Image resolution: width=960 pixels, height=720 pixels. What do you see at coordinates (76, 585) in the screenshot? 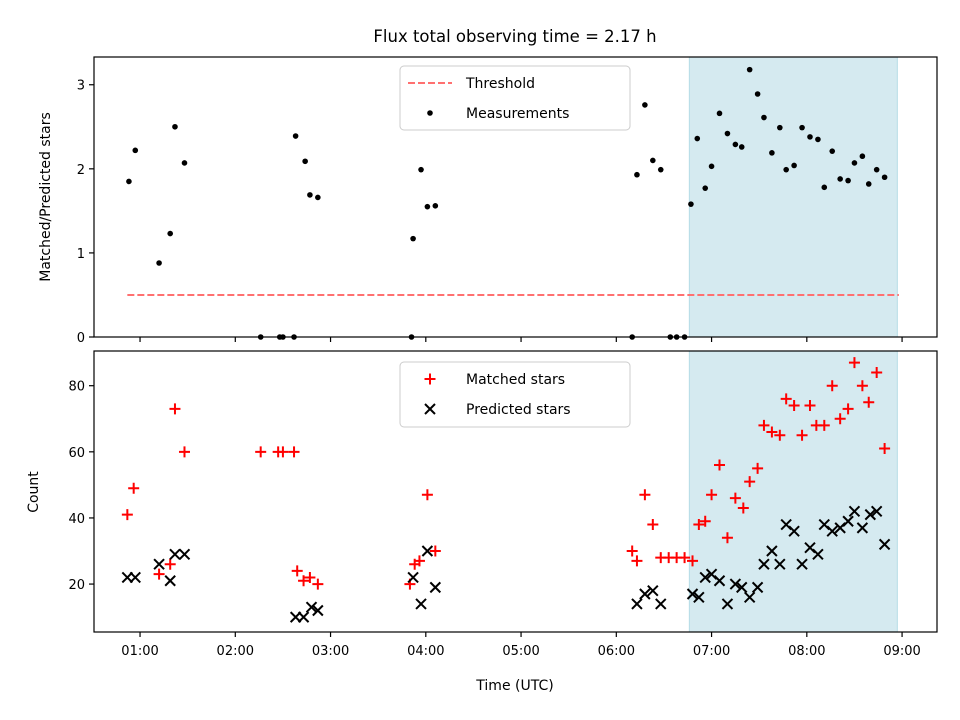
I see `y-tick-label: 20` at bounding box center [76, 585].